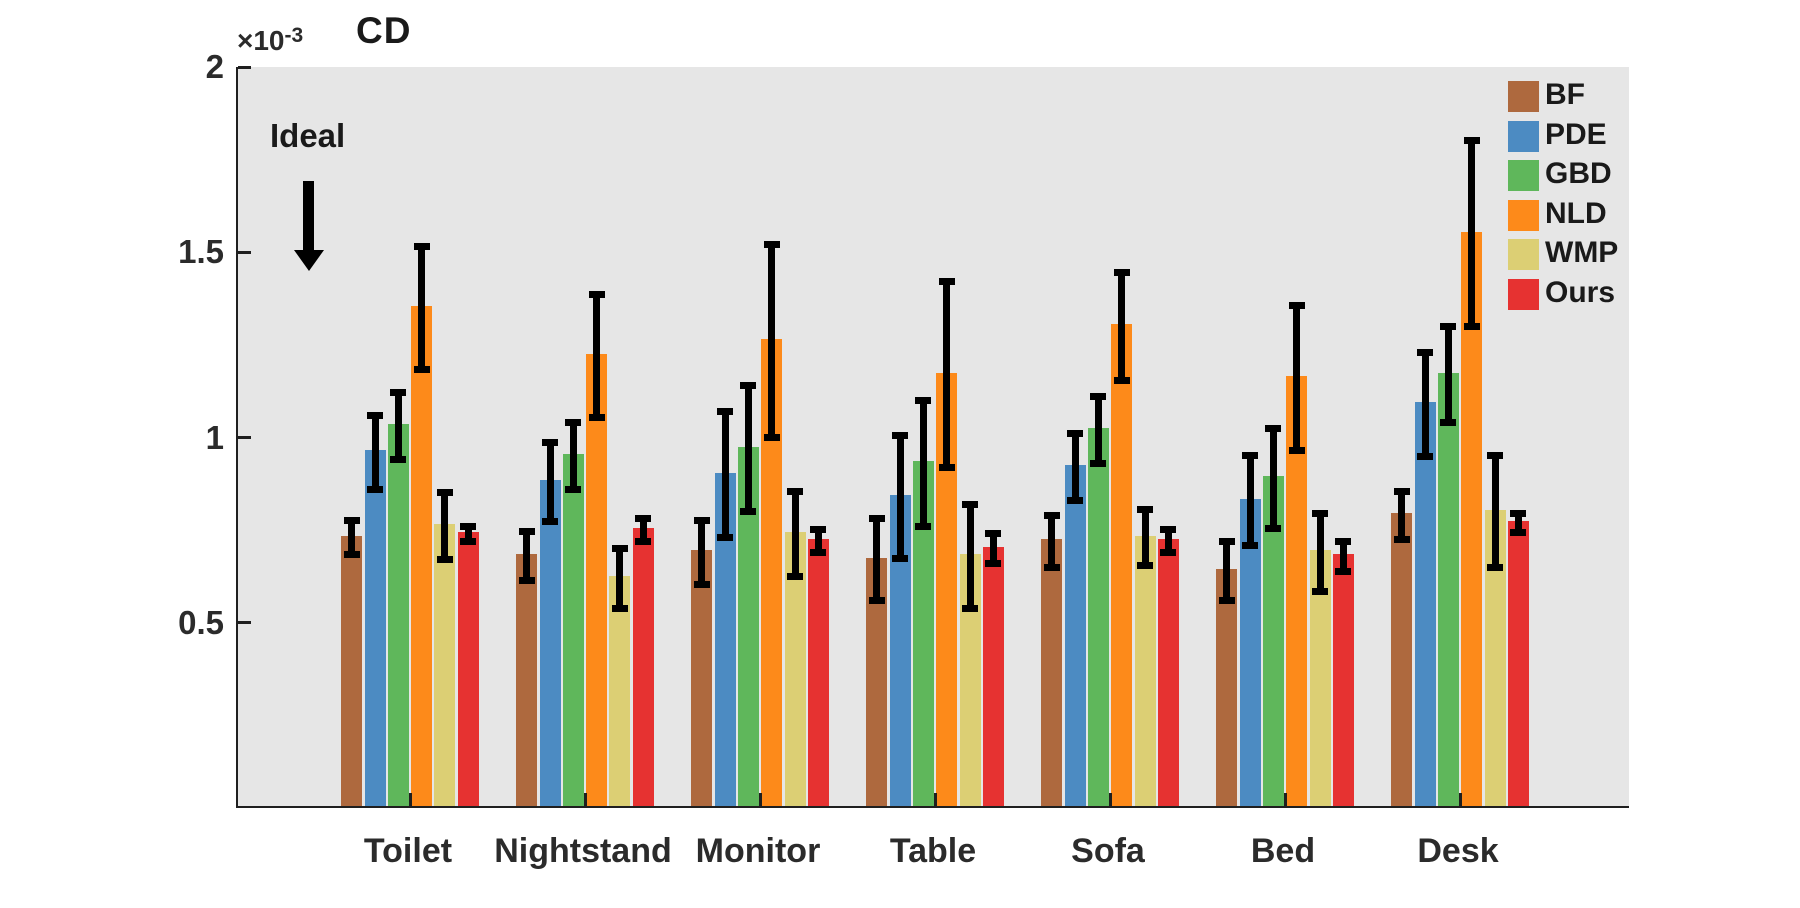 The height and width of the screenshot is (908, 1800). What do you see at coordinates (702, 678) in the screenshot?
I see `bar-bf-monitor` at bounding box center [702, 678].